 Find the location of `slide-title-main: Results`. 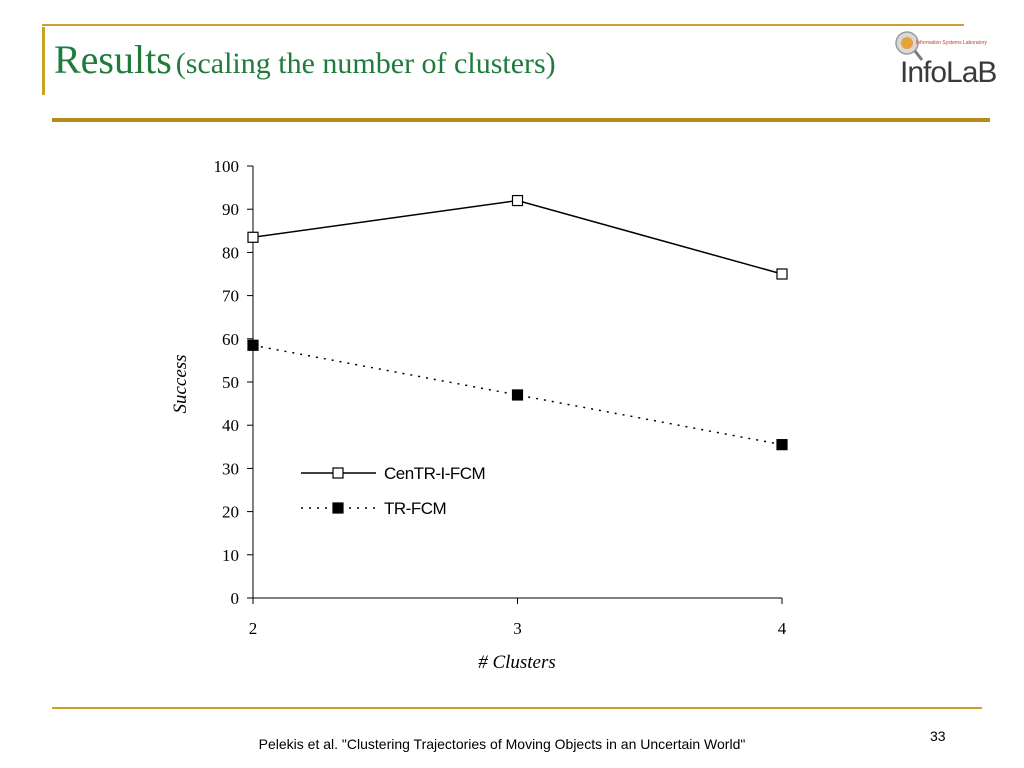

slide-title-main: Results is located at coordinates (113, 59).